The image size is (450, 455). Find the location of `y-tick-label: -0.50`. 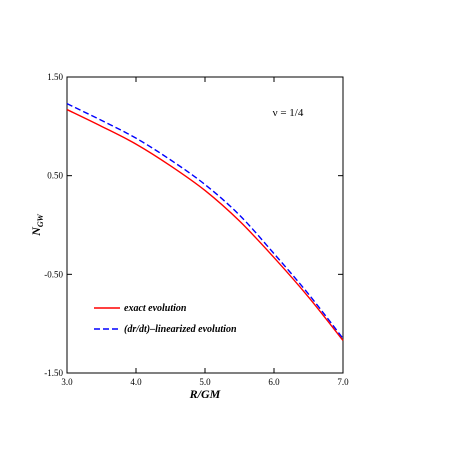

y-tick-label: -0.50 is located at coordinates (53, 274).